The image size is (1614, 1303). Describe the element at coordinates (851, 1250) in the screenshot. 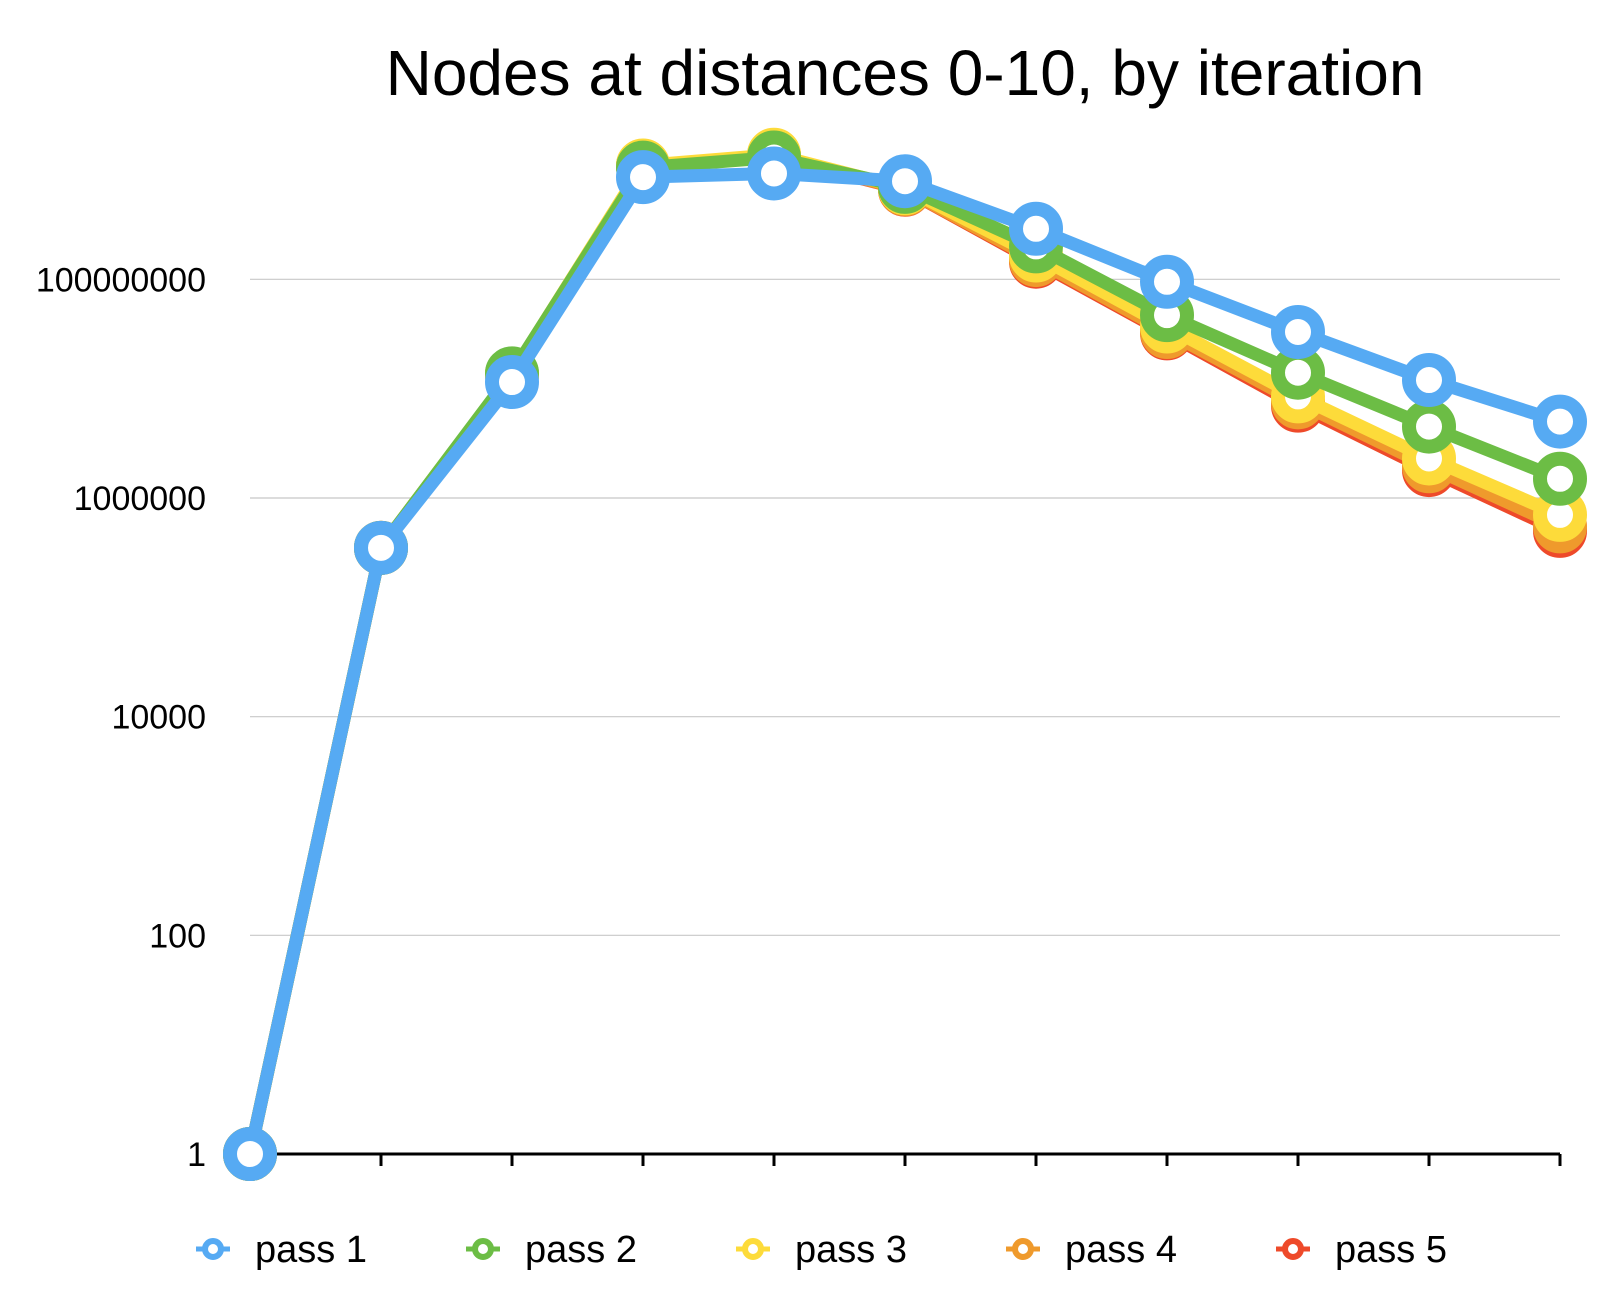

I see `legend-label: pass 3` at that location.